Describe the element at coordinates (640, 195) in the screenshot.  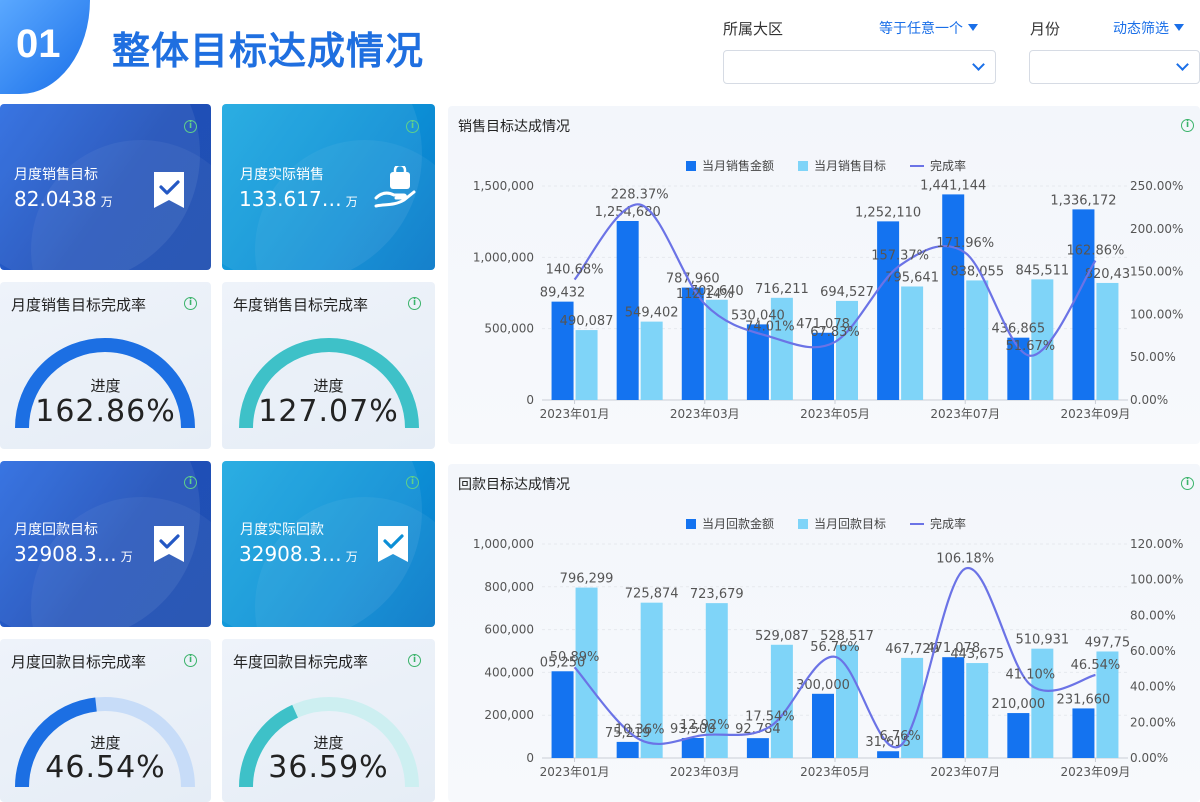
I see `rate-label: 228.37%` at that location.